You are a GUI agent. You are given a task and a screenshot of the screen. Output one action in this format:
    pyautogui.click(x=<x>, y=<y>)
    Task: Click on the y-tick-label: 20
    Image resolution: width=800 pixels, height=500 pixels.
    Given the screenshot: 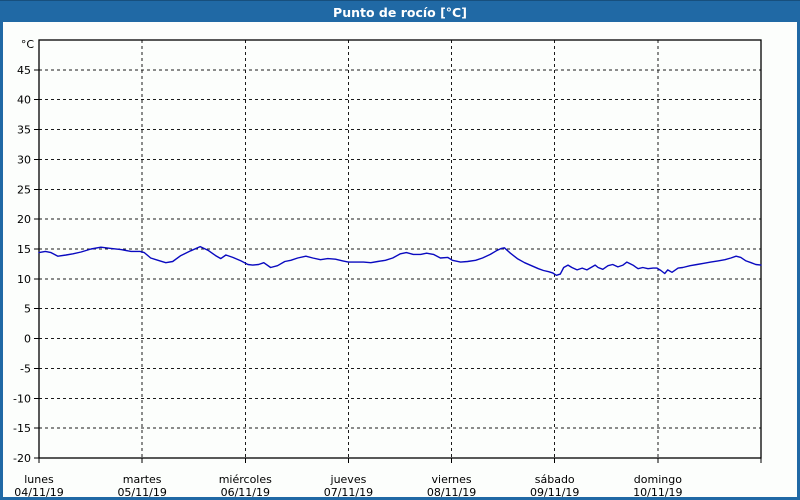 What is the action you would take?
    pyautogui.click(x=24, y=219)
    